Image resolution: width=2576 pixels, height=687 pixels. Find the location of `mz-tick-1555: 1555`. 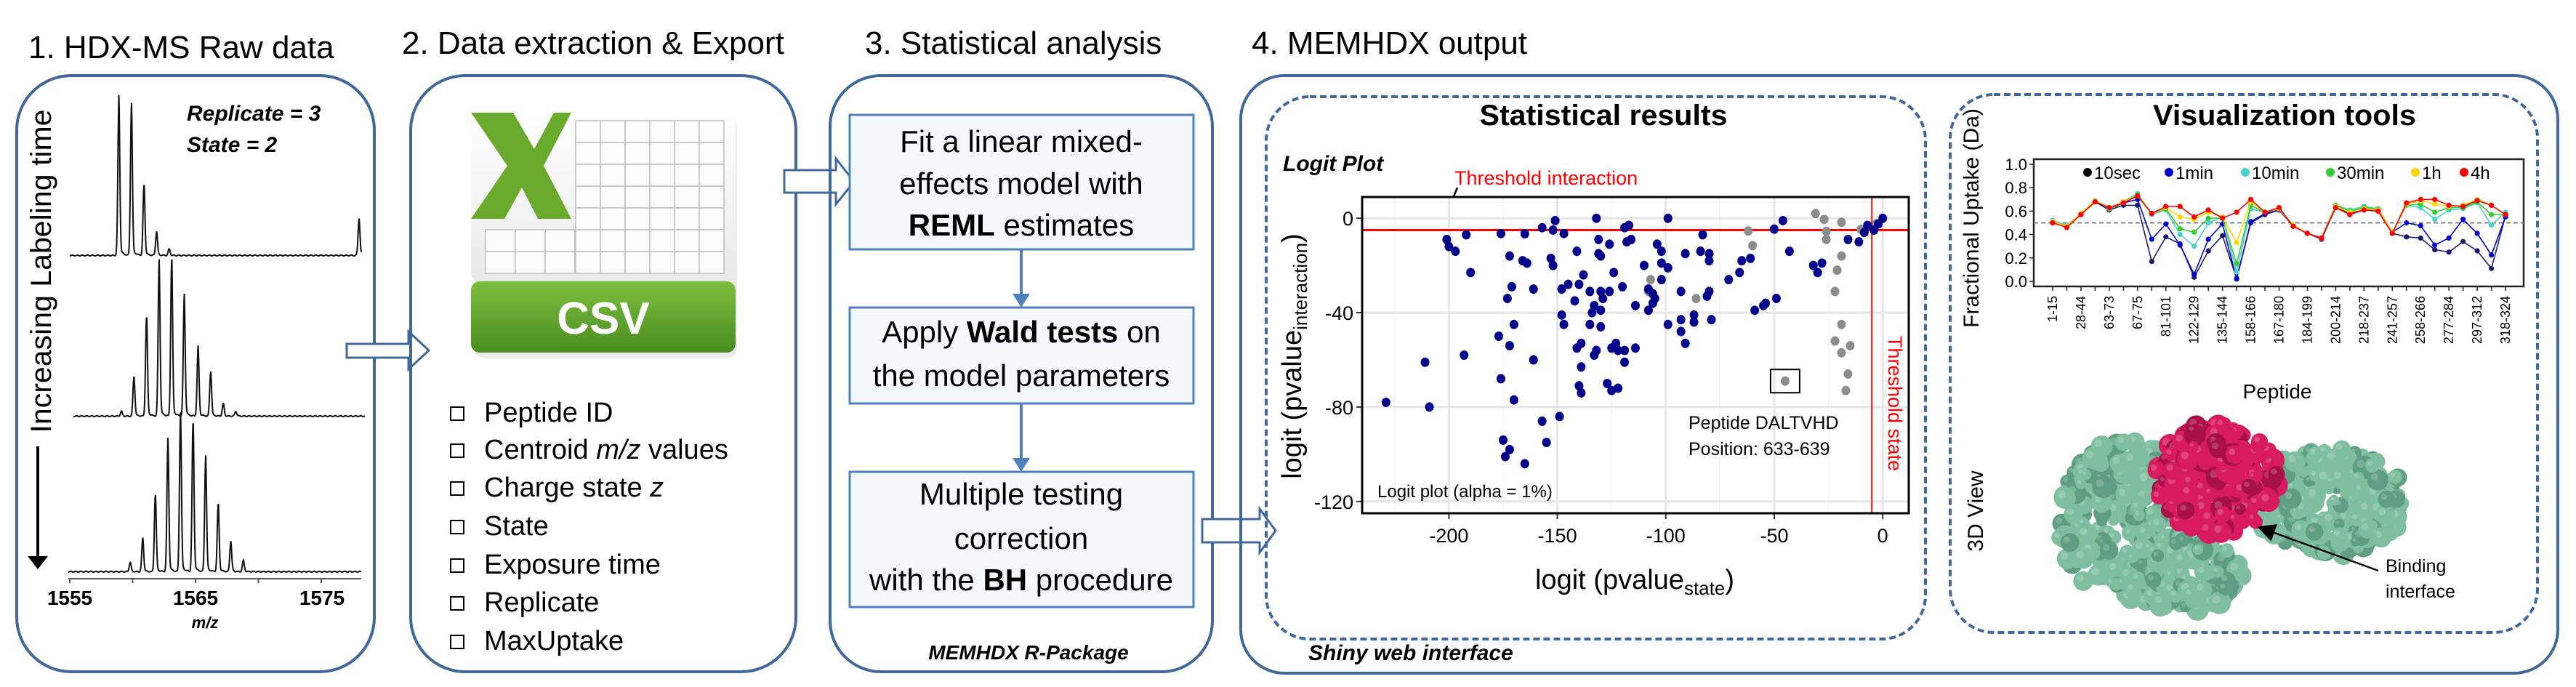

mz-tick-1555: 1555 is located at coordinates (69, 598).